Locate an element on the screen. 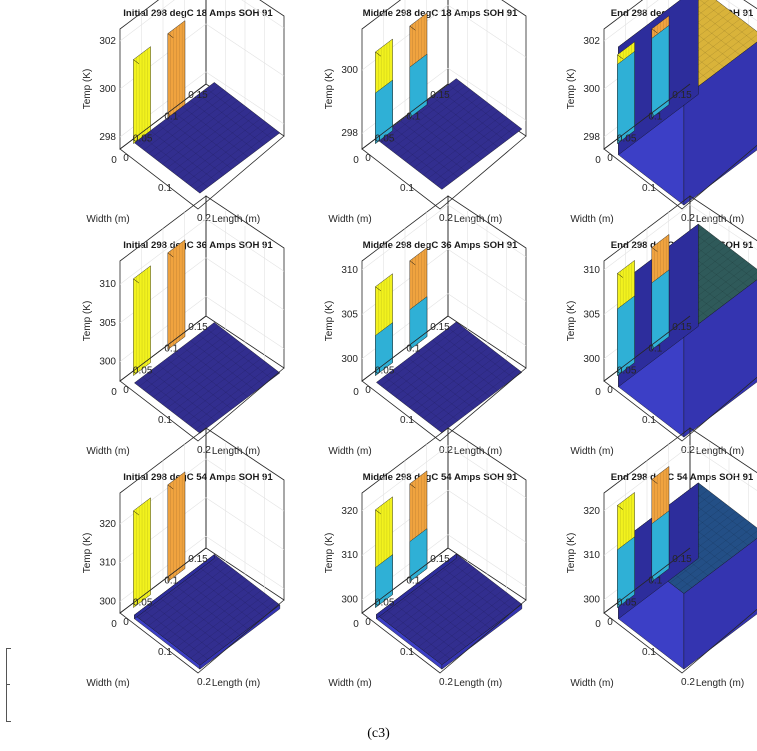 Image resolution: width=757 pixels, height=751 pixels. back-wall-right is located at coordinates (487, 282).